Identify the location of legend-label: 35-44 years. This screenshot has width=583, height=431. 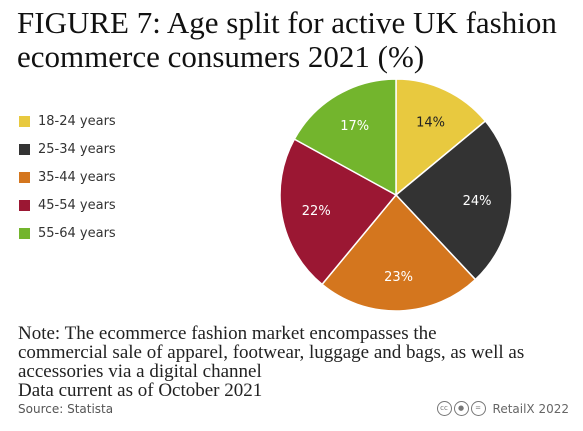
(77, 177).